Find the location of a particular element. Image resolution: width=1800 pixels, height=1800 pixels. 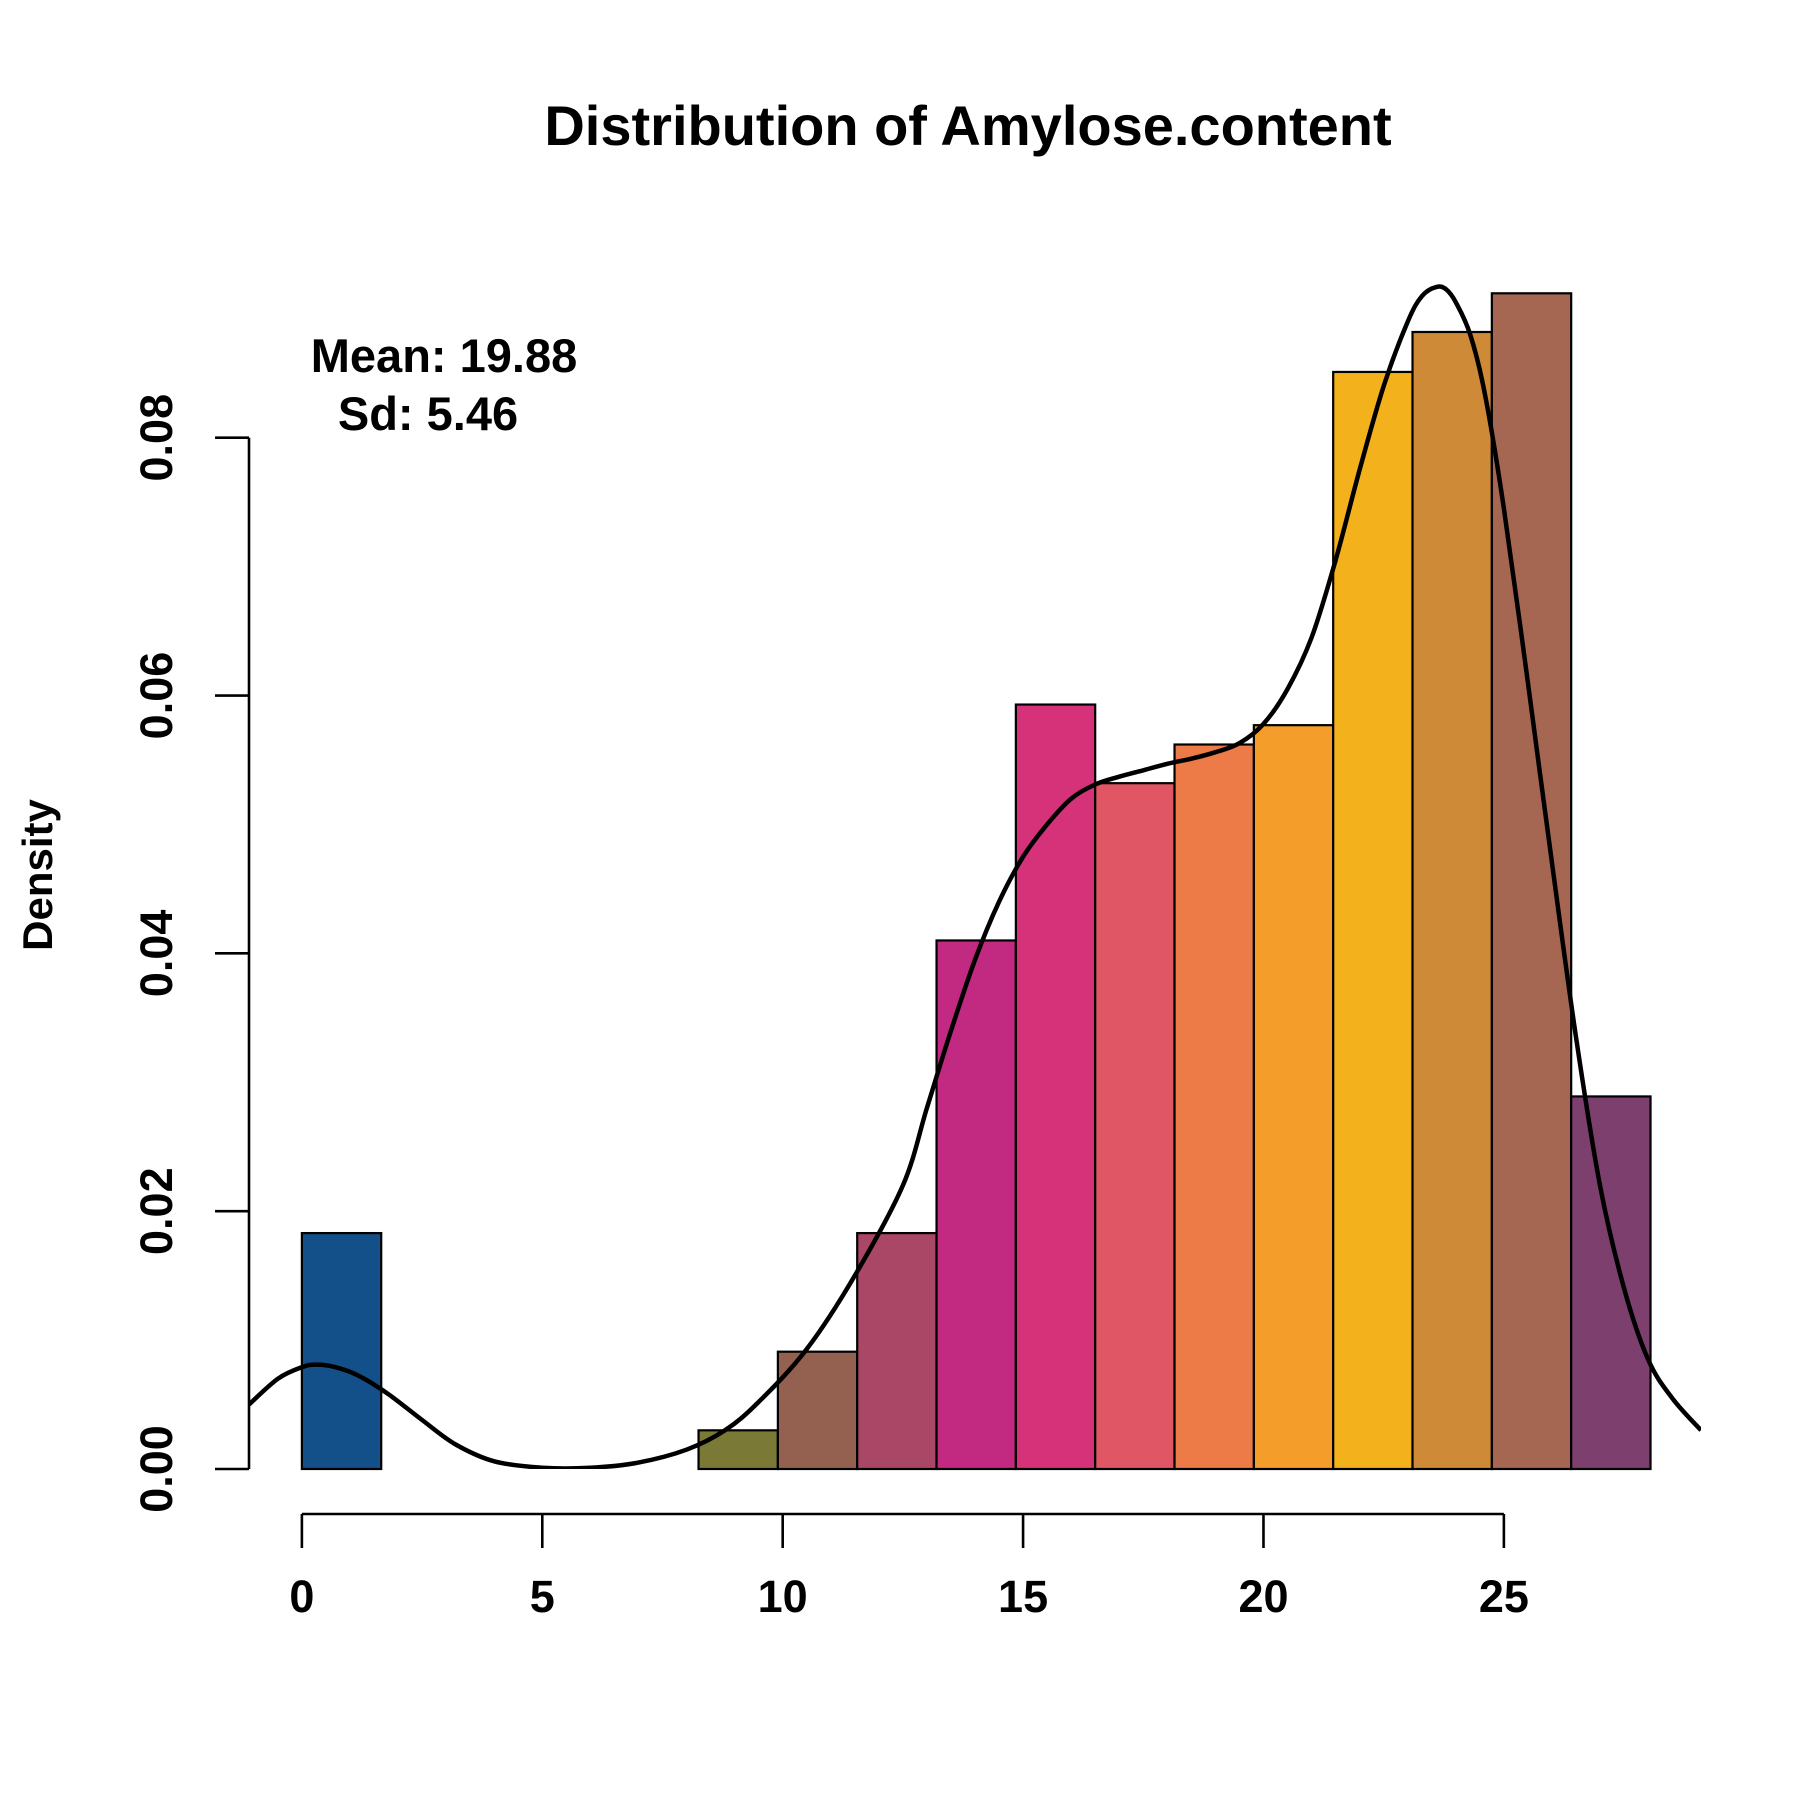

y-tick-label: 0.02 is located at coordinates (156, 1211).